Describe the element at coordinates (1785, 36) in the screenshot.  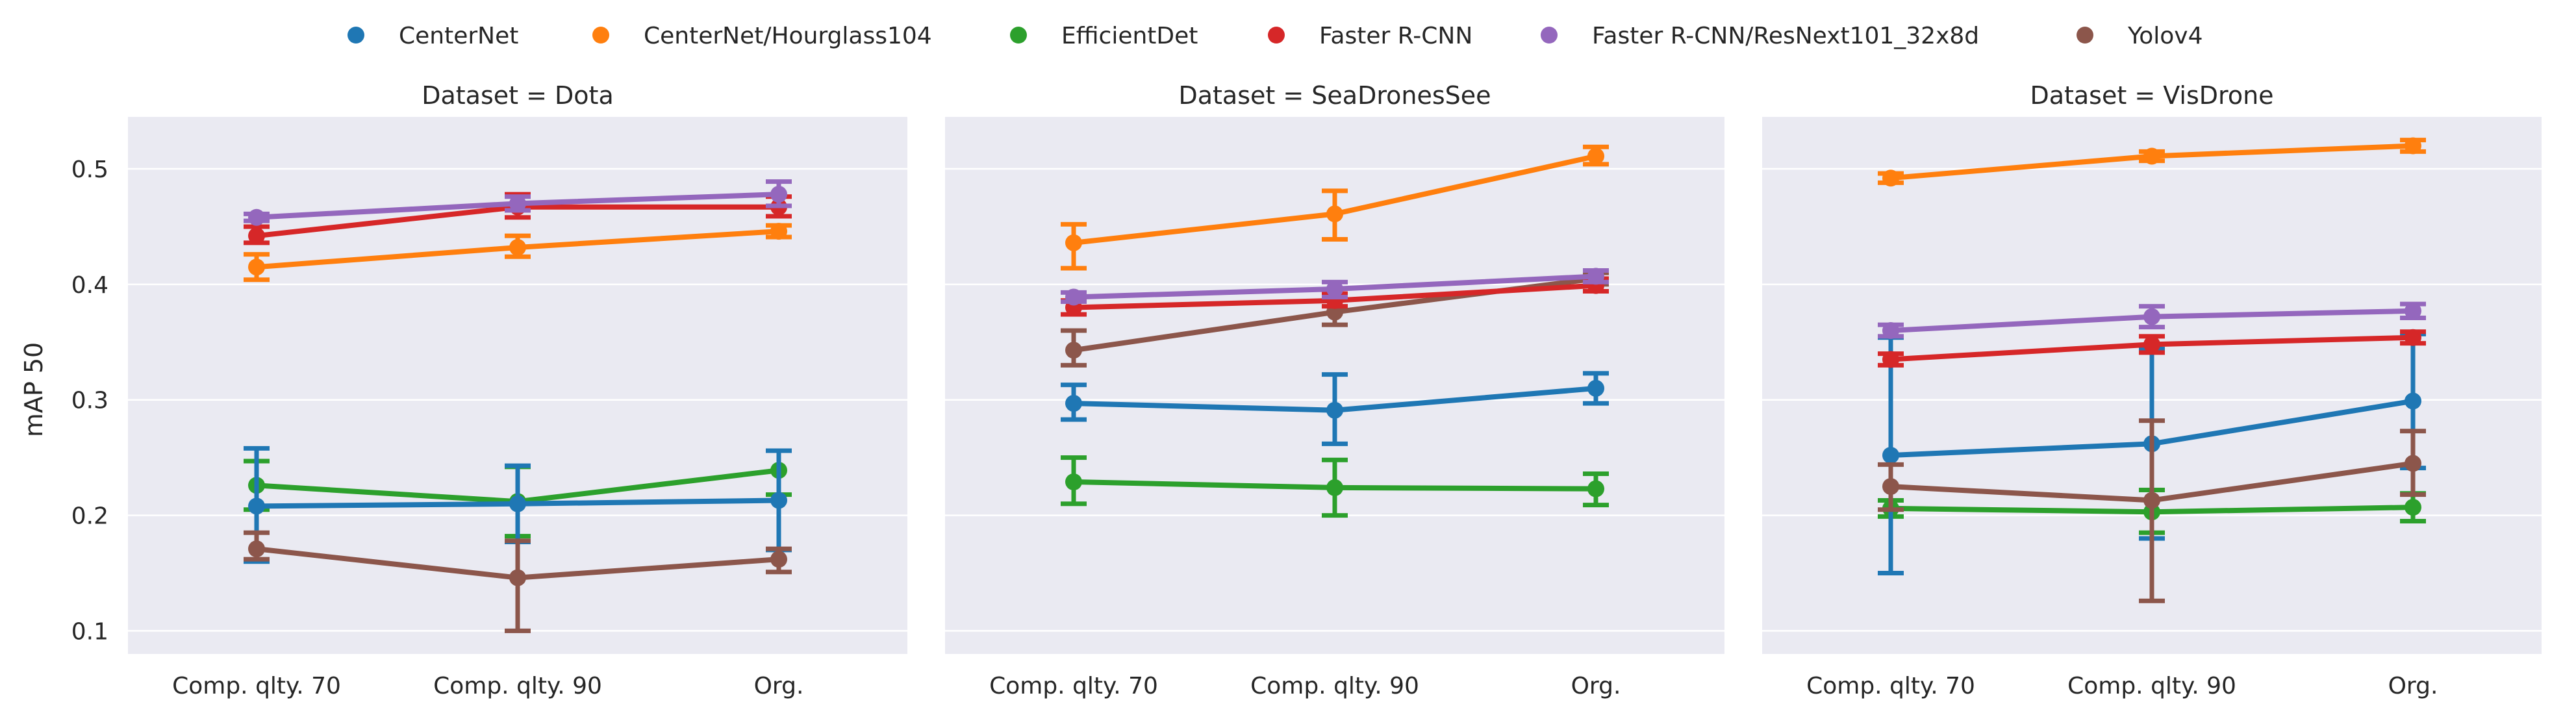
I see `legend-label: Faster R-CNN/ResNext101_32x8d` at that location.